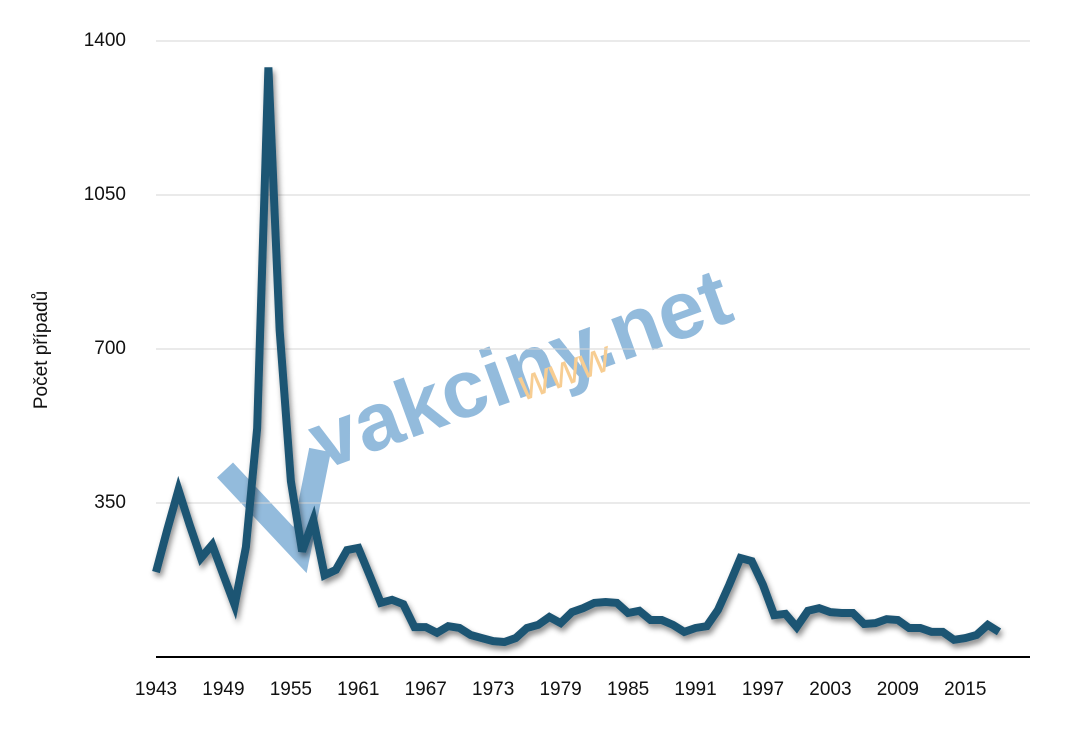 Image resolution: width=1072 pixels, height=744 pixels. What do you see at coordinates (898, 689) in the screenshot?
I see `x-tick-label: 2009` at bounding box center [898, 689].